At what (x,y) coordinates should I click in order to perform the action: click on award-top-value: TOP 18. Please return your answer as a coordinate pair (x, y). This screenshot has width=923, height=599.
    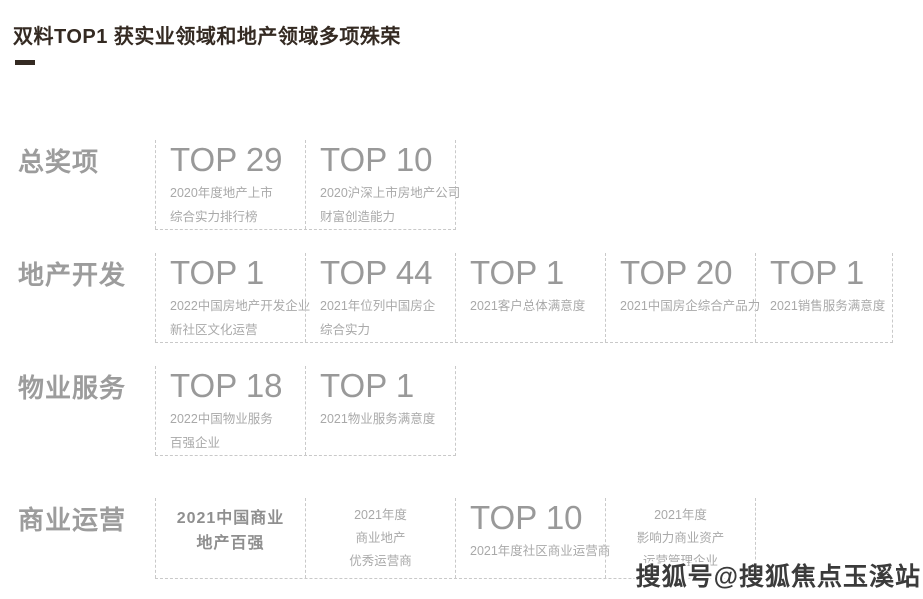
    Looking at the image, I should click on (226, 385).